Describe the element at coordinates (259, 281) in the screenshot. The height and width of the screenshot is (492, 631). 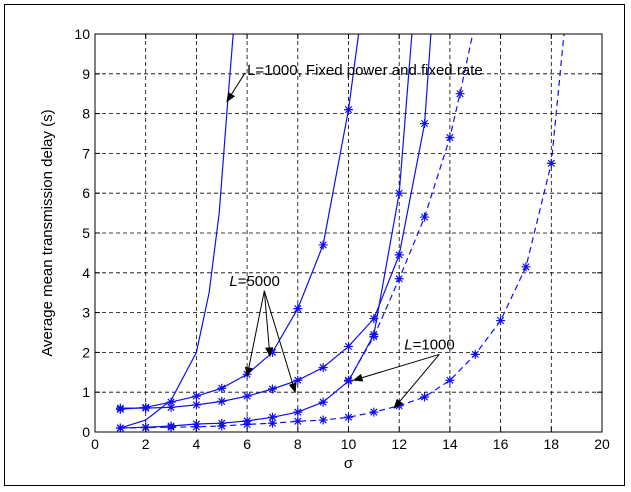
I see `annotation-text: =5000` at that location.